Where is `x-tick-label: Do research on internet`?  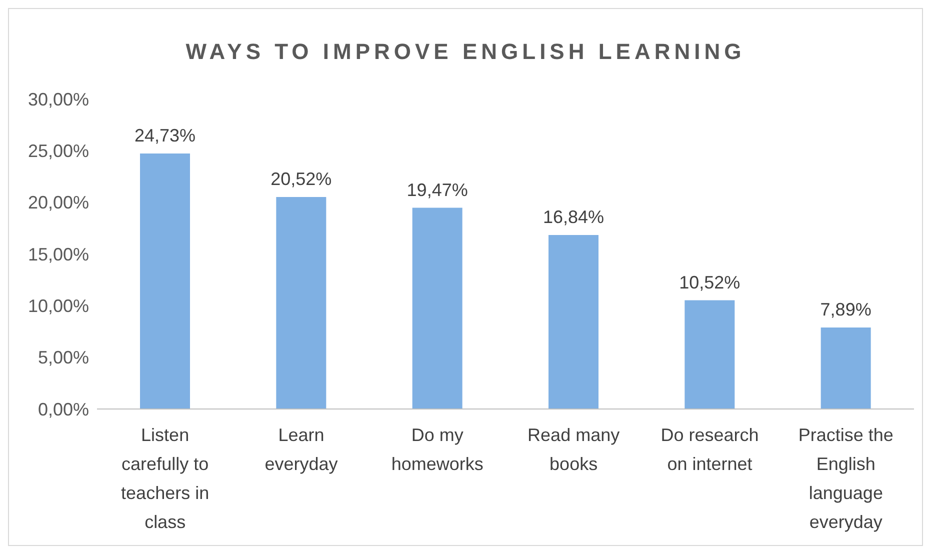
x-tick-label: Do research on internet is located at coordinates (709, 449).